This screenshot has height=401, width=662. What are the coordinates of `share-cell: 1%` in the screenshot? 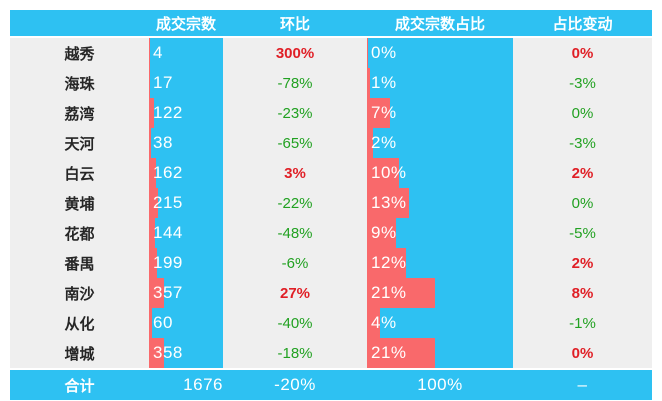 It's located at (440, 83).